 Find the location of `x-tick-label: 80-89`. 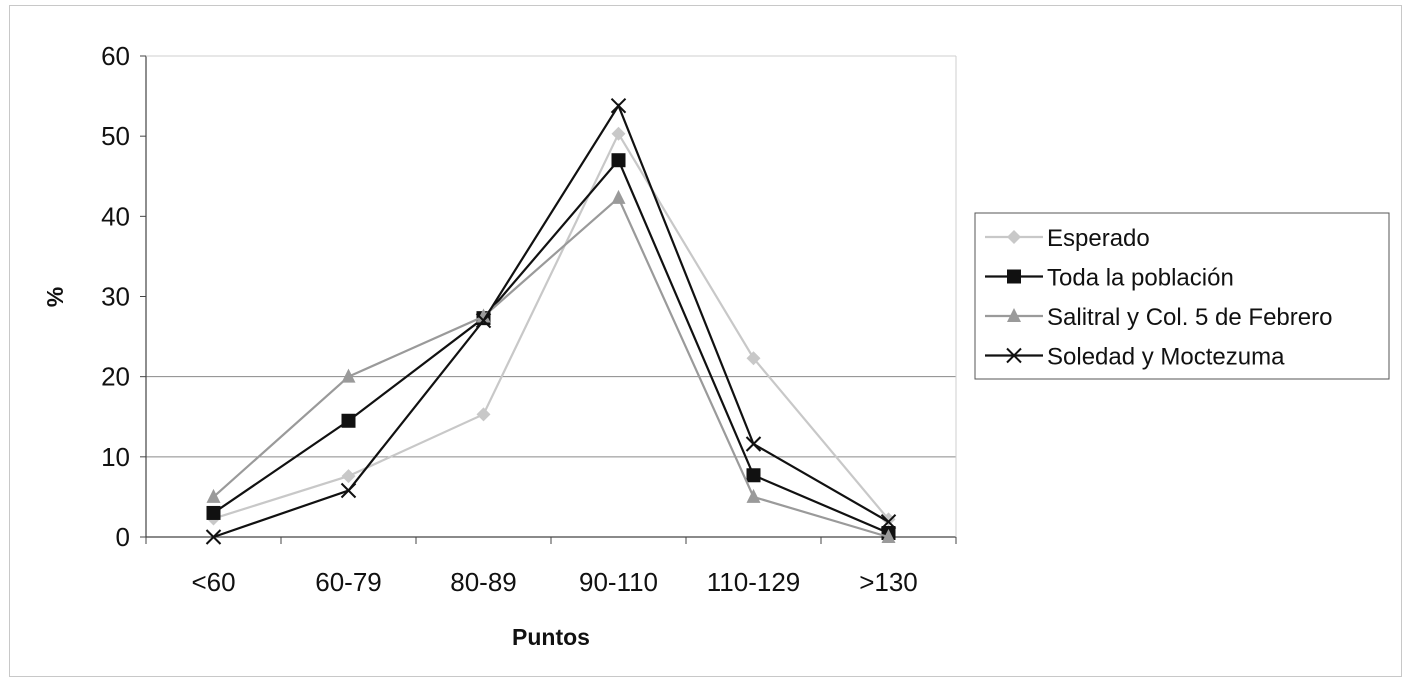

x-tick-label: 80-89 is located at coordinates (483, 582).